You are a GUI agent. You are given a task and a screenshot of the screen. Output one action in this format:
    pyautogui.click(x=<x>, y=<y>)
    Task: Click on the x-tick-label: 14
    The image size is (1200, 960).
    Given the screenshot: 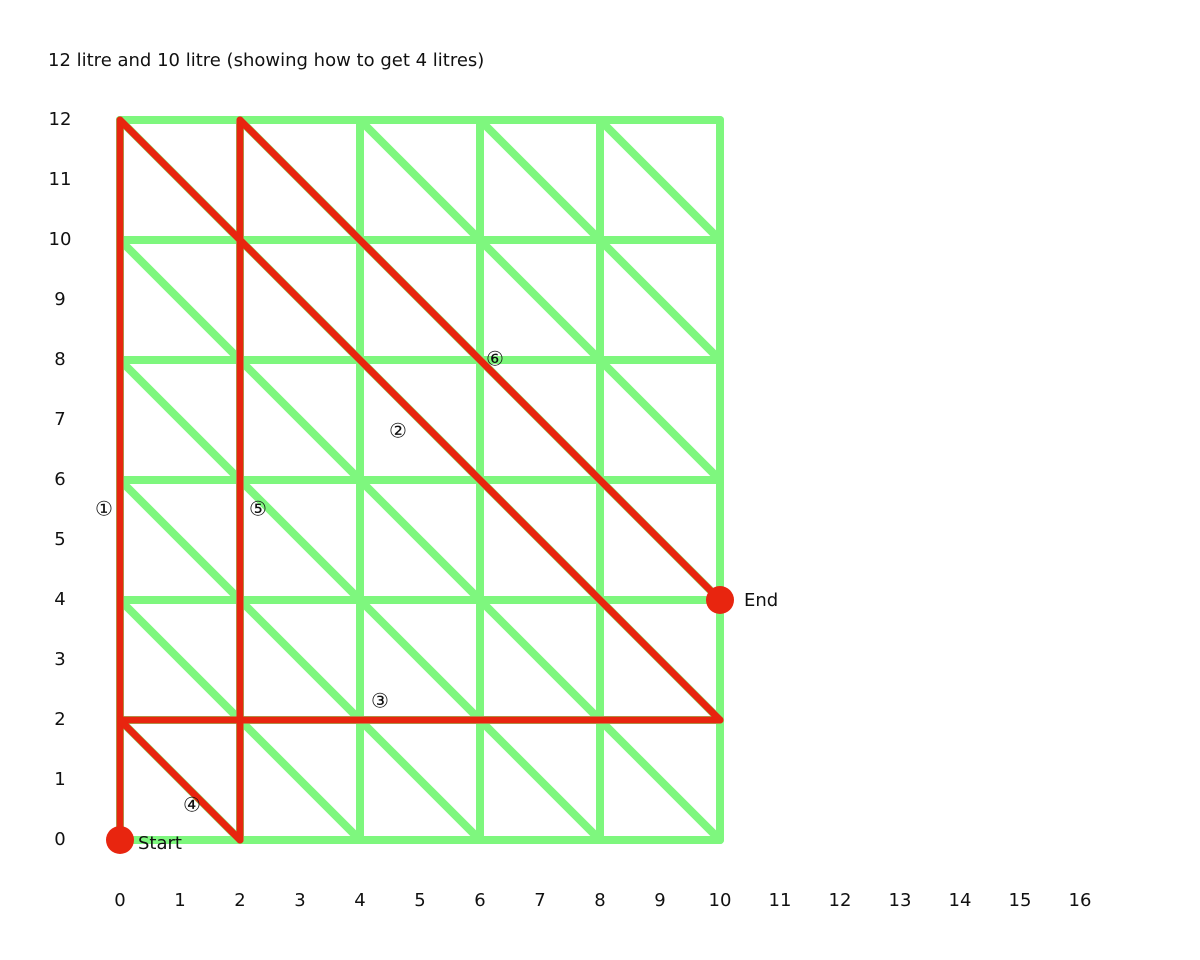 What is the action you would take?
    pyautogui.click(x=960, y=900)
    